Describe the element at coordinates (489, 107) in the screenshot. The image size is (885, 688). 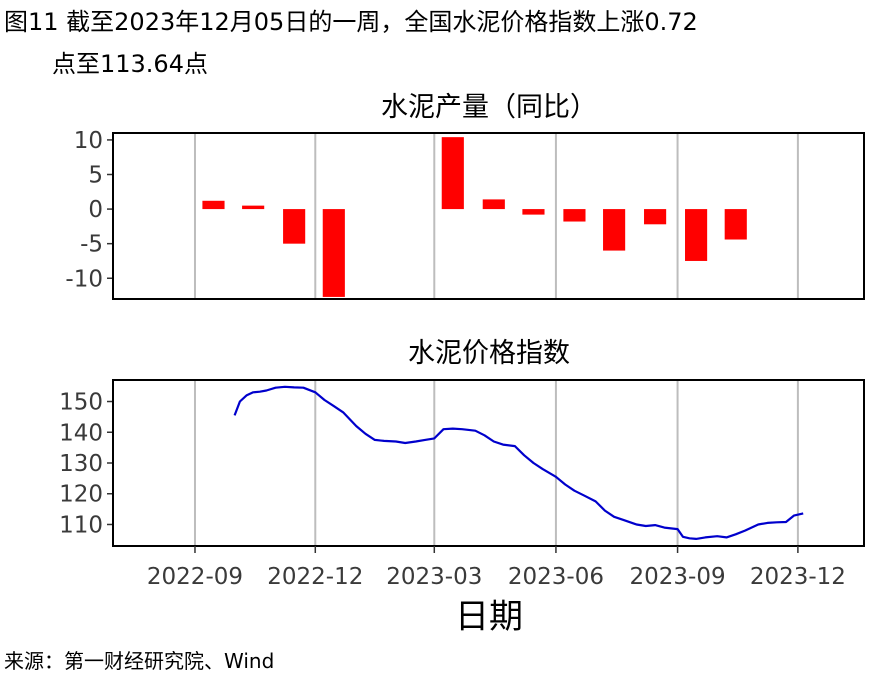
I see `bar-panel-title: 水泥产量（同比）` at that location.